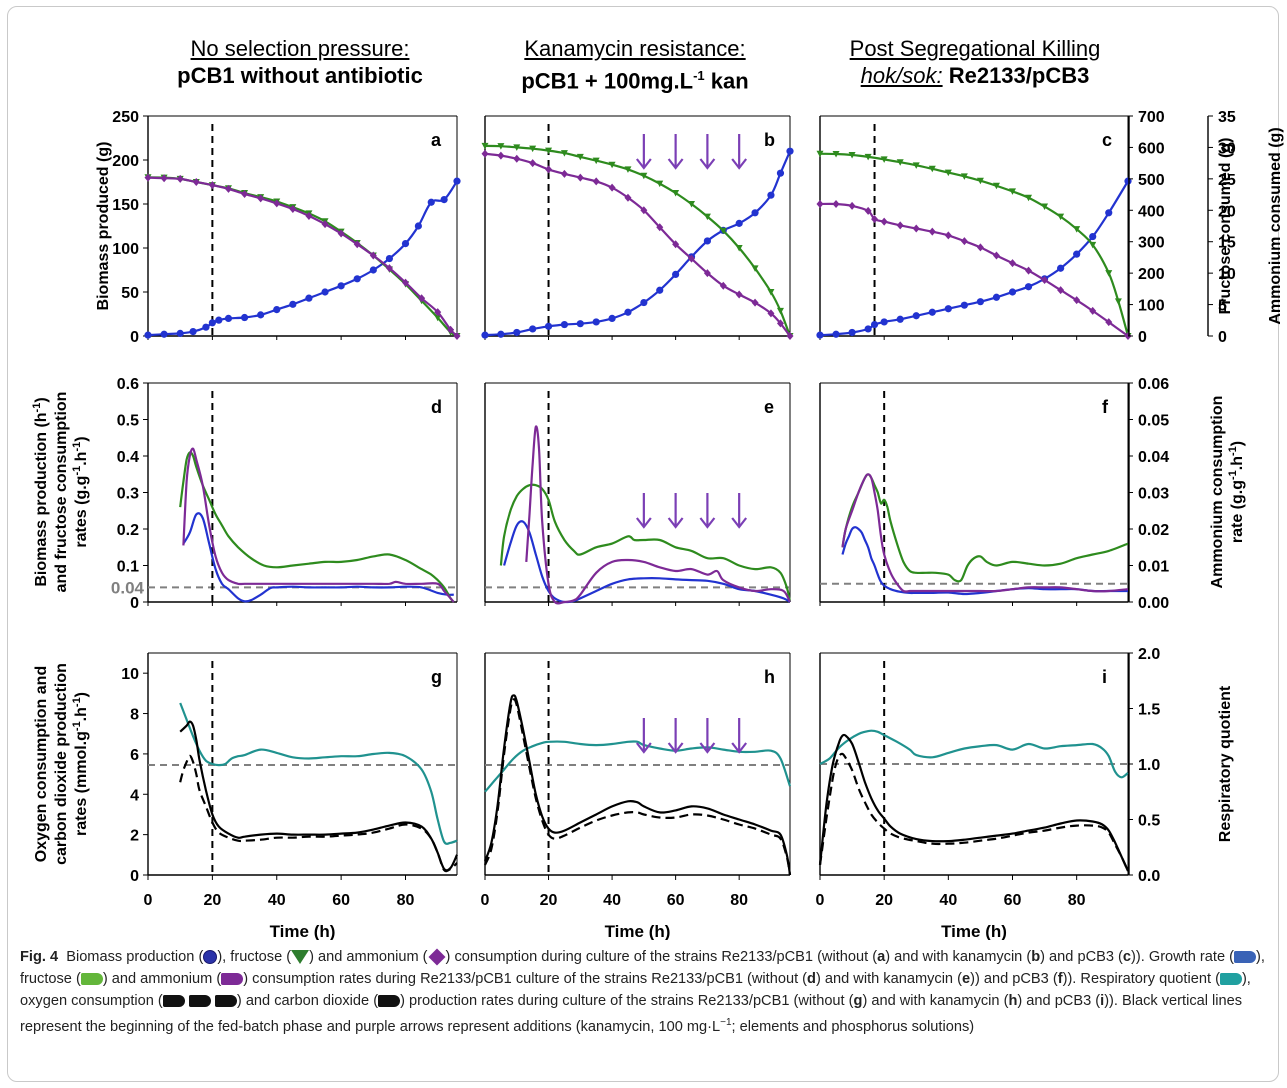  I want to click on ammonium-tick-label: 0, so click(1222, 337).